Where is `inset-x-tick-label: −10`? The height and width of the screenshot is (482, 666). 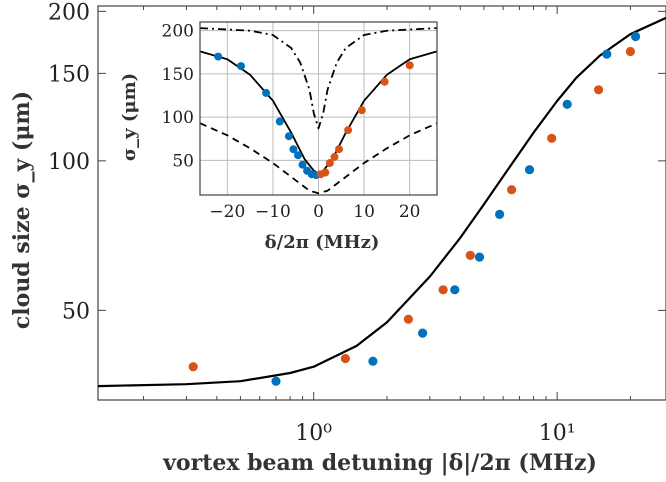
inset-x-tick-label: −10 is located at coordinates (273, 212).